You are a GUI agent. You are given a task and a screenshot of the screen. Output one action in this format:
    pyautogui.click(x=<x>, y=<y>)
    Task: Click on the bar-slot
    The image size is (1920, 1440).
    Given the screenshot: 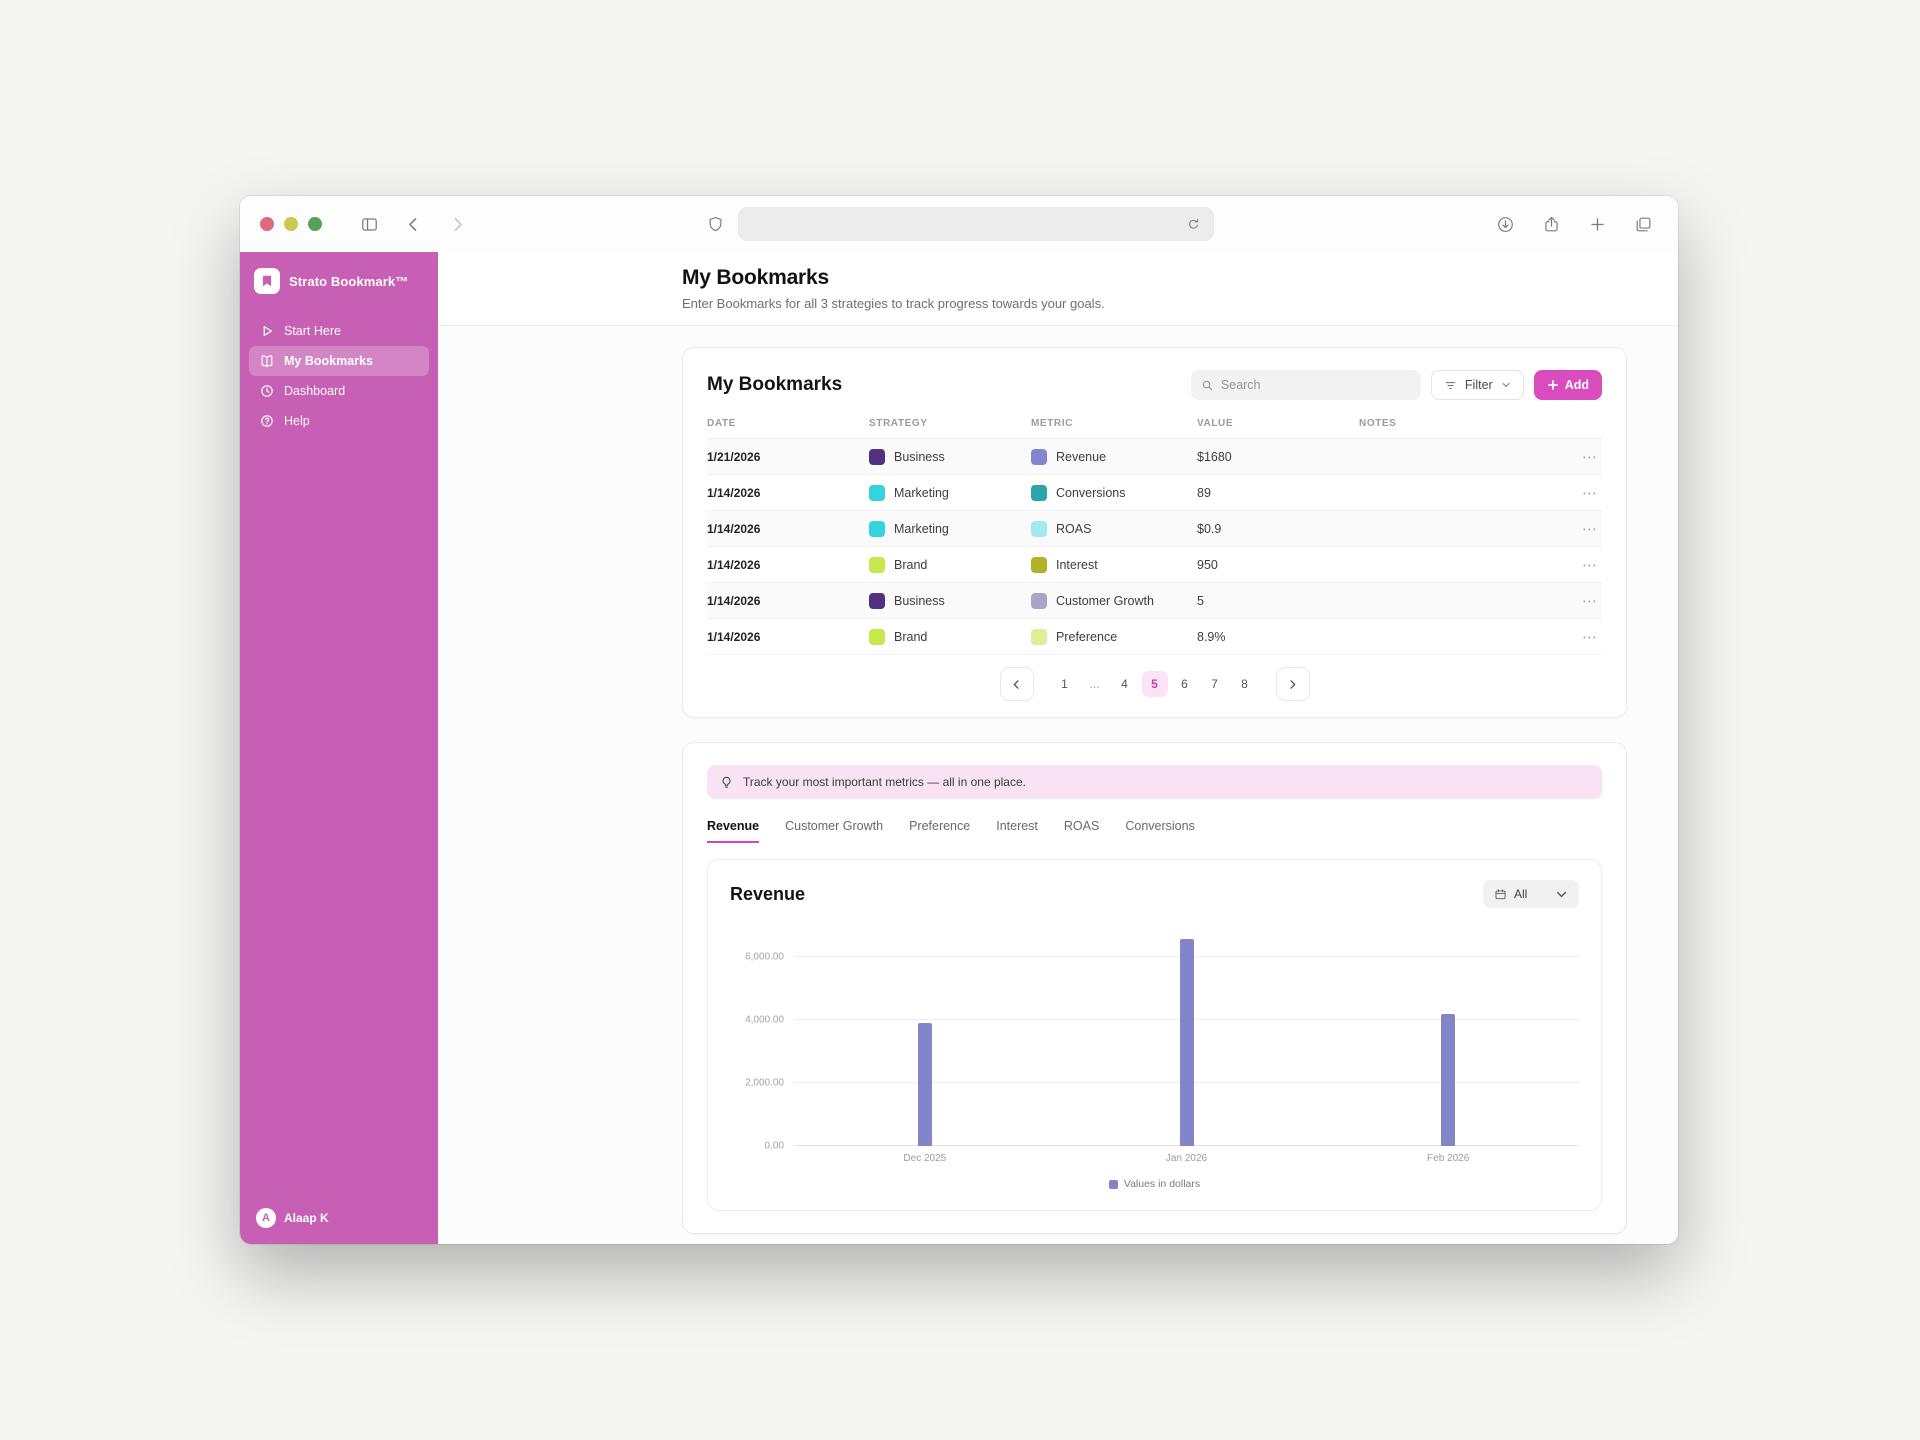 What is the action you would take?
    pyautogui.click(x=1448, y=1036)
    